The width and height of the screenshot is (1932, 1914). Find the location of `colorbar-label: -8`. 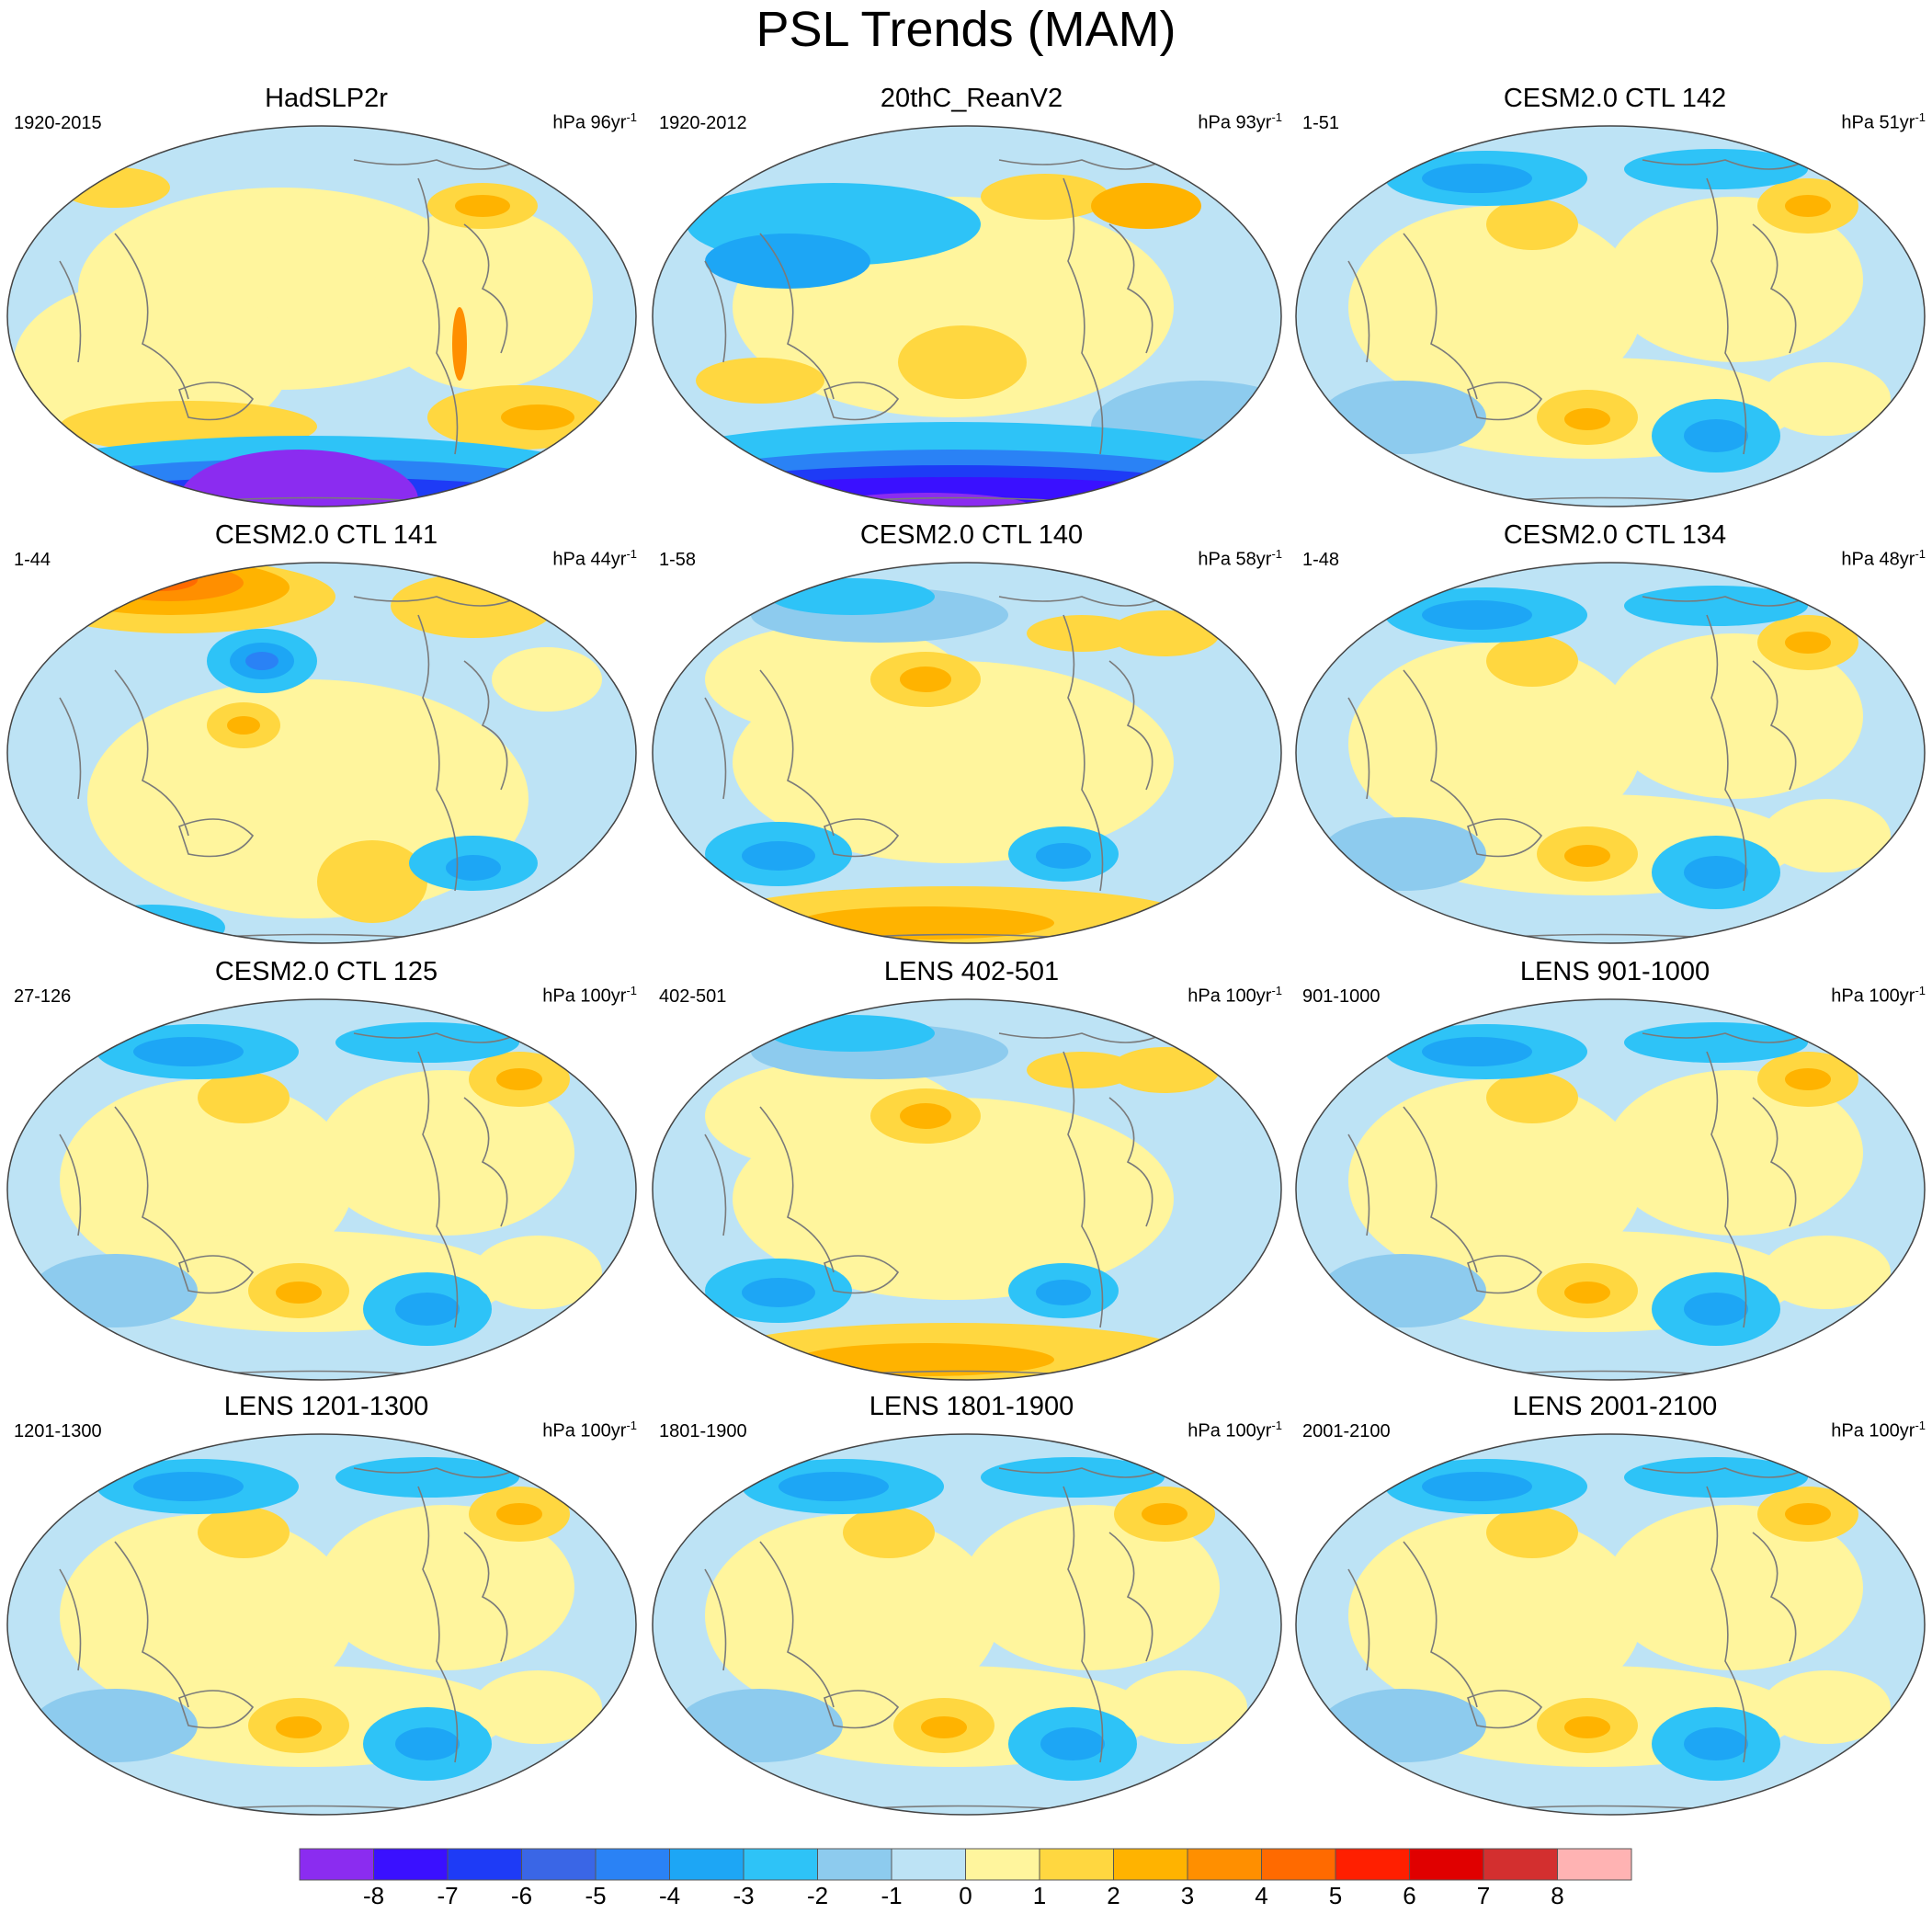

colorbar-label: -8 is located at coordinates (374, 1895).